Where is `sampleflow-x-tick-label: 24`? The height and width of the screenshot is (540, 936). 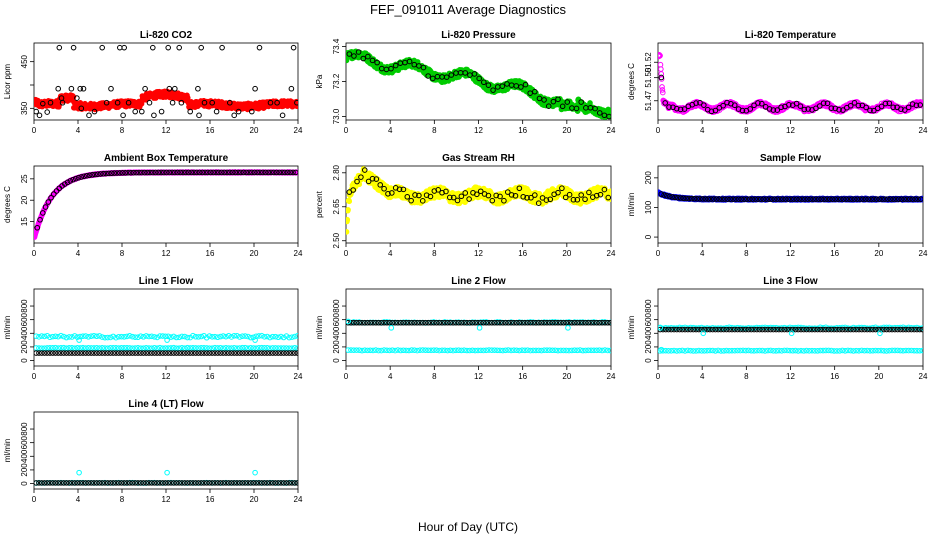
sampleflow-x-tick-label: 24 is located at coordinates (923, 253).